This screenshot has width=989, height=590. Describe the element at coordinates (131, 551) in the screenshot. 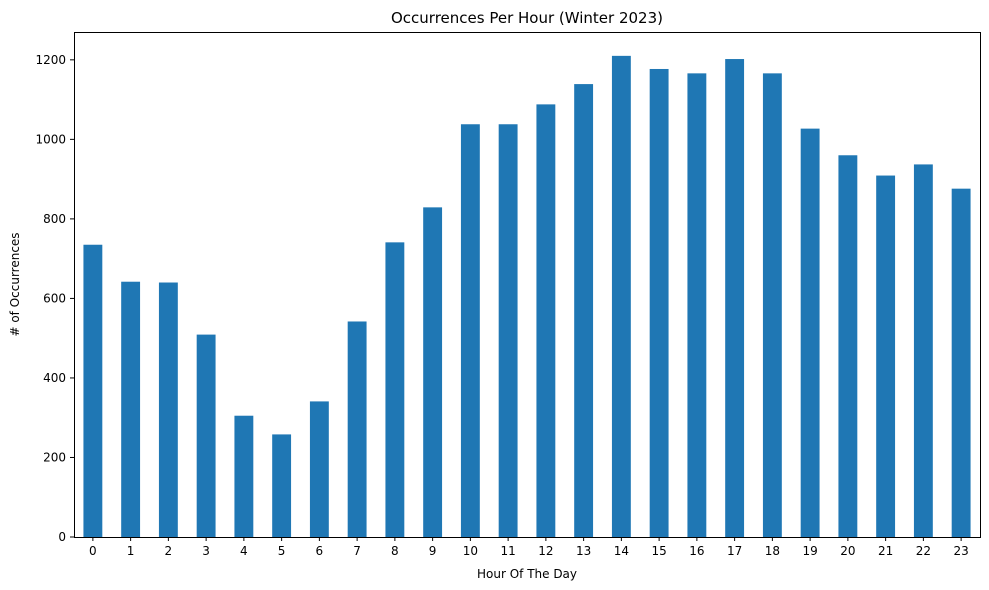

I see `x-tick-label: 1` at that location.